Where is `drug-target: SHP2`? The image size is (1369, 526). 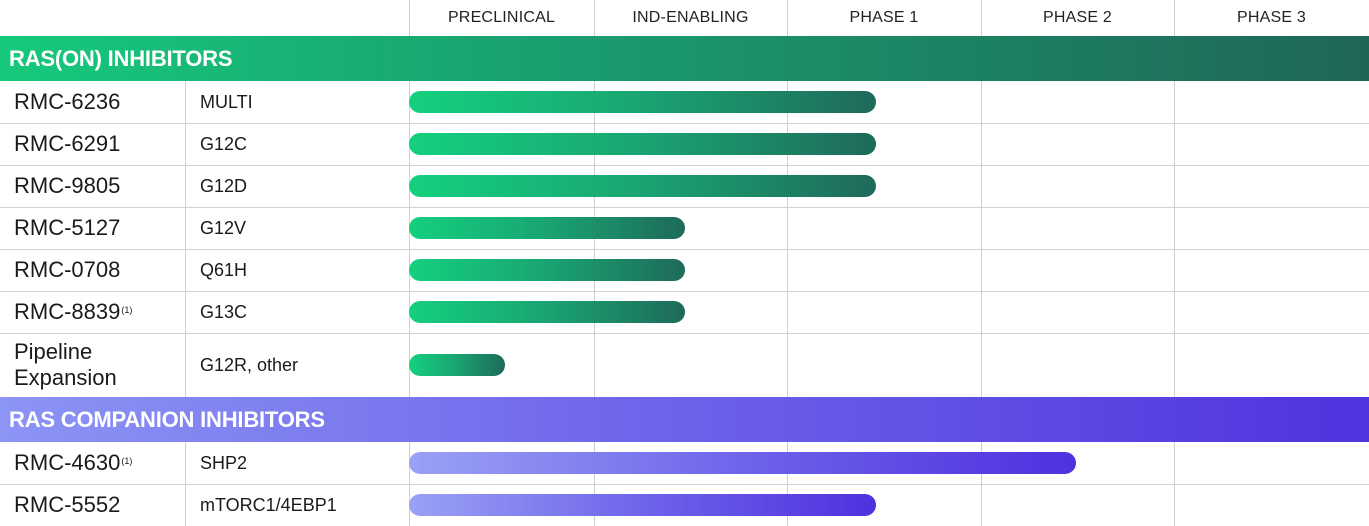
drug-target: SHP2 is located at coordinates (224, 462).